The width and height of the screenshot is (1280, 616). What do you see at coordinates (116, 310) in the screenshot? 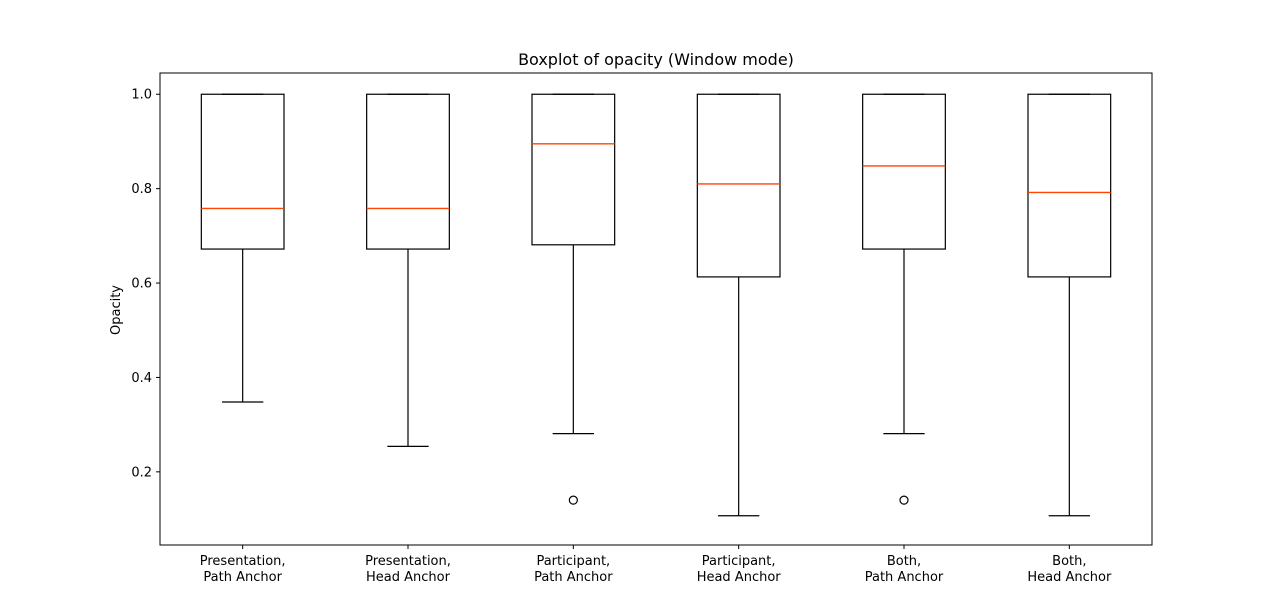
I see `y-axis-label: Opacity` at bounding box center [116, 310].